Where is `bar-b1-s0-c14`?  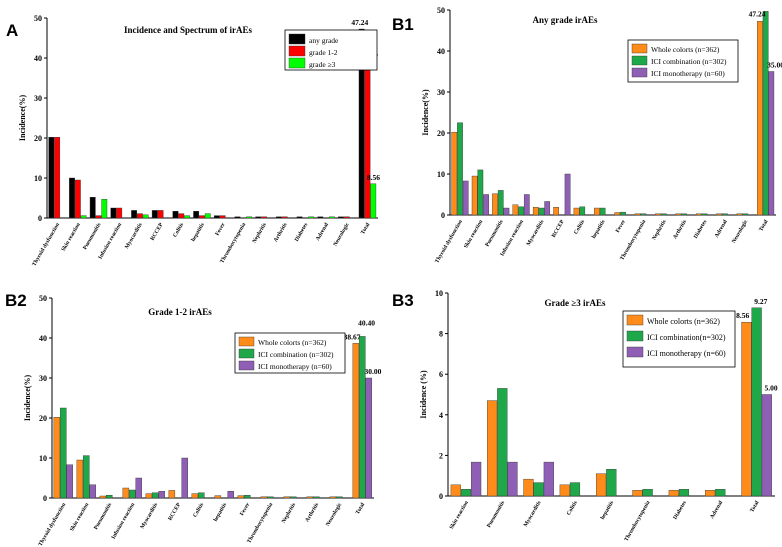
bar-b1-s0-c14 is located at coordinates (739, 214).